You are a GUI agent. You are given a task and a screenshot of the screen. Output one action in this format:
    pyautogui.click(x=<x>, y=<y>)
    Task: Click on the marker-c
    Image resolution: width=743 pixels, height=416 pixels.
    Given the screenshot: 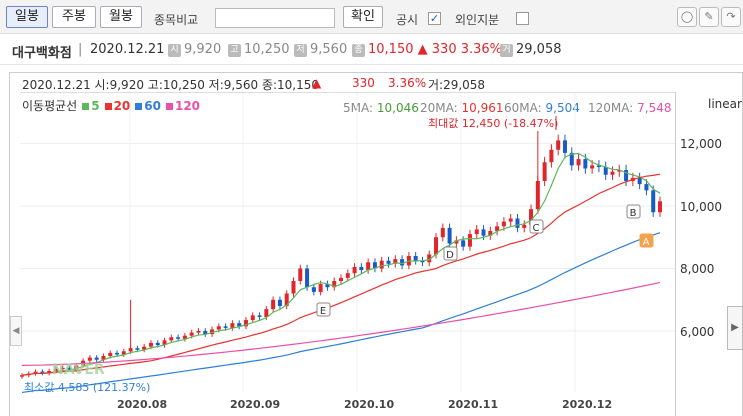 What is the action you would take?
    pyautogui.click(x=536, y=226)
    